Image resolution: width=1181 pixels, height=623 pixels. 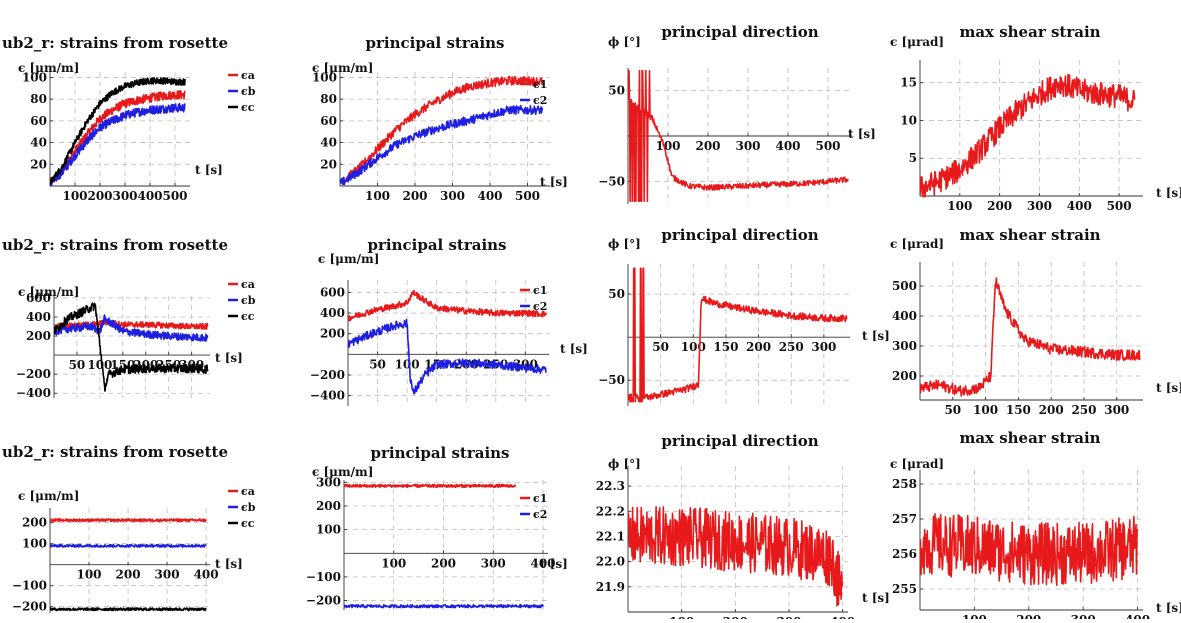 I want to click on y-tick-label: 40, so click(x=328, y=143).